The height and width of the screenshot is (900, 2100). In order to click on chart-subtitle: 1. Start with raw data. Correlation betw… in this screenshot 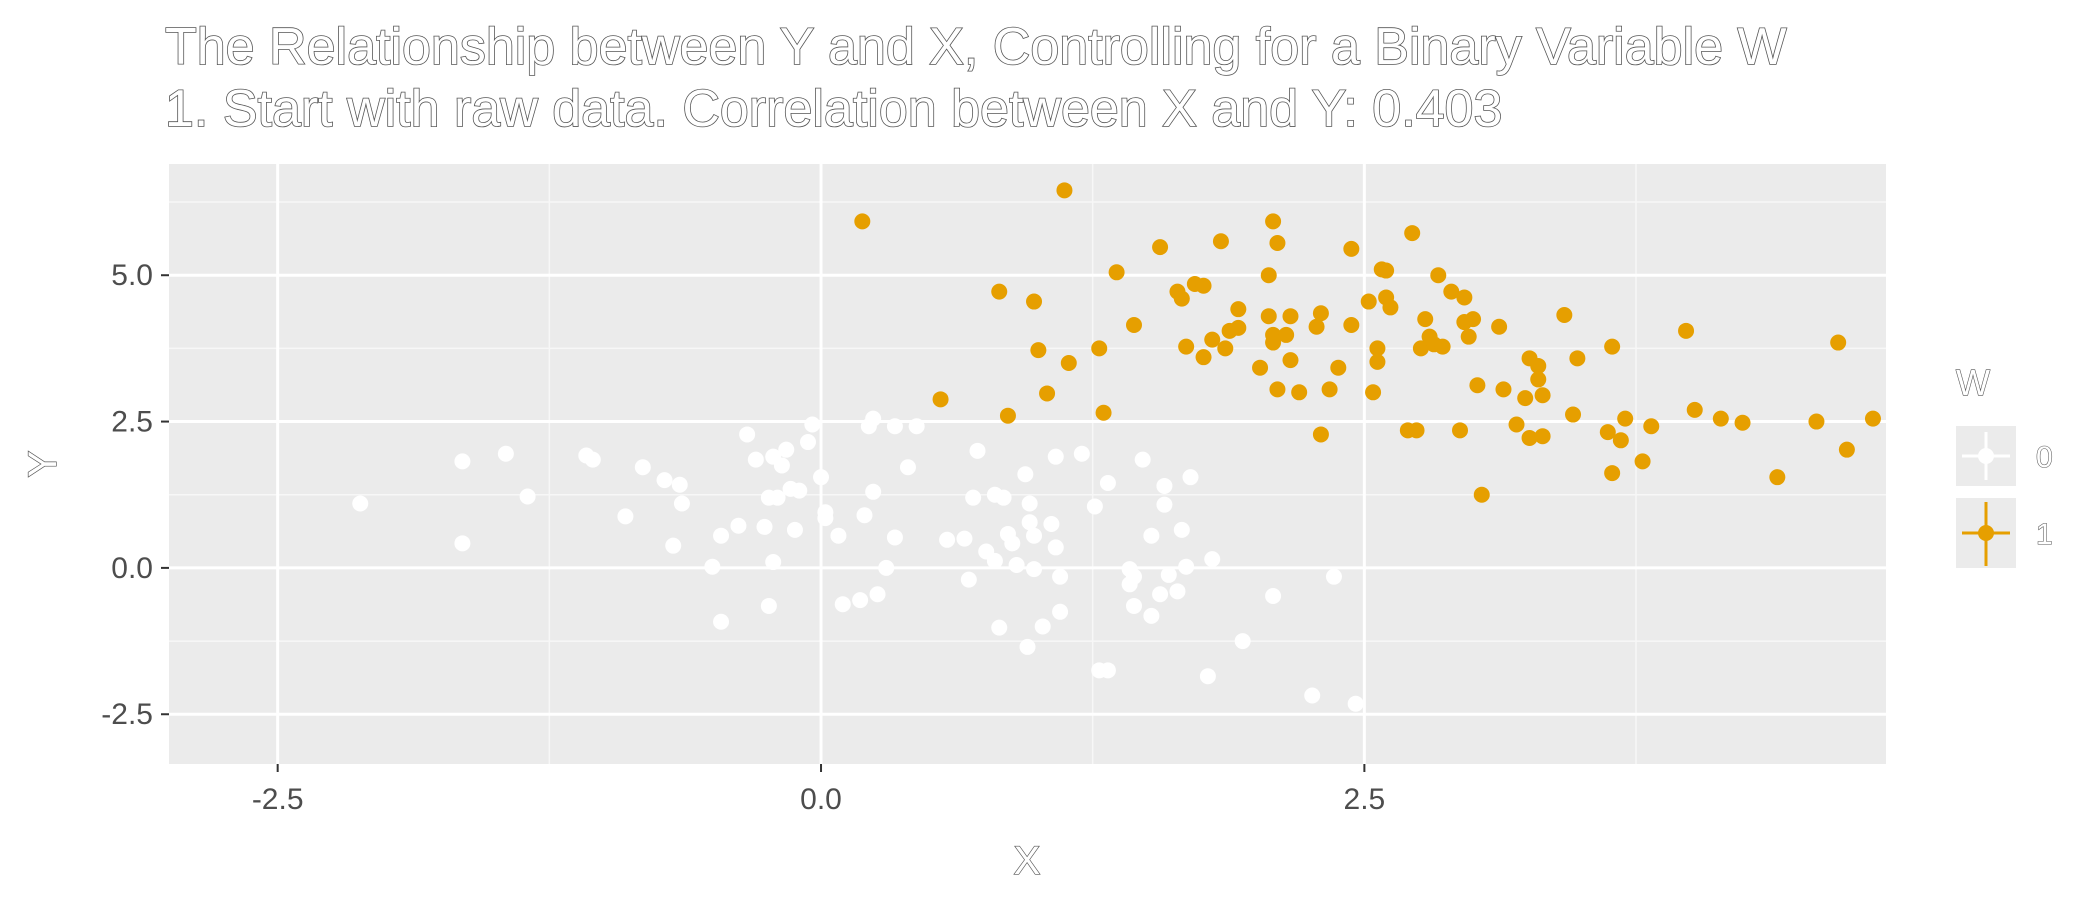, I will do `click(833, 109)`.